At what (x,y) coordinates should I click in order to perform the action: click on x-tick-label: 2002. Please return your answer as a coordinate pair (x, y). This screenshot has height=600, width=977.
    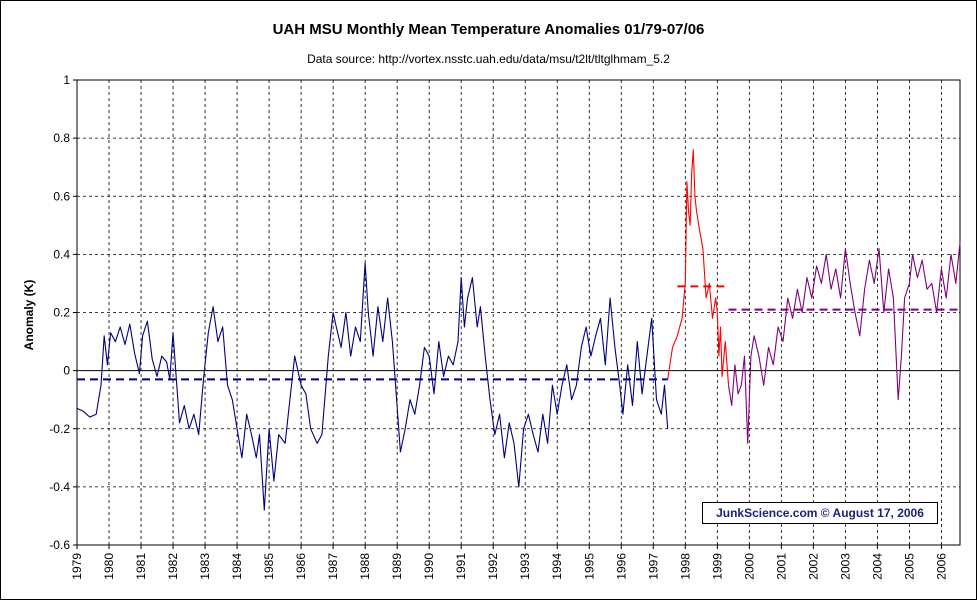
    Looking at the image, I should click on (813, 566).